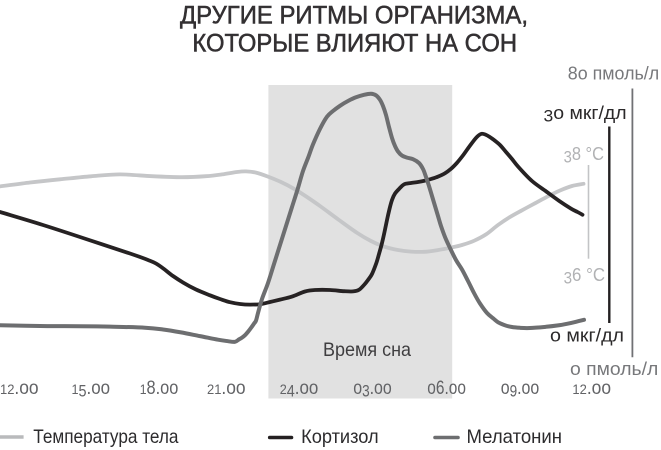 This screenshot has width=661, height=450. Describe the element at coordinates (446, 388) in the screenshot. I see `svg-text: o6.oo` at that location.